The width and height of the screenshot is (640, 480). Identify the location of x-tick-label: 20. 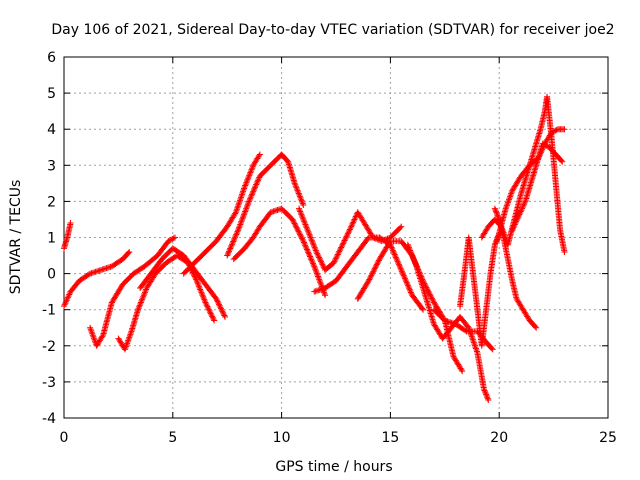
(499, 438).